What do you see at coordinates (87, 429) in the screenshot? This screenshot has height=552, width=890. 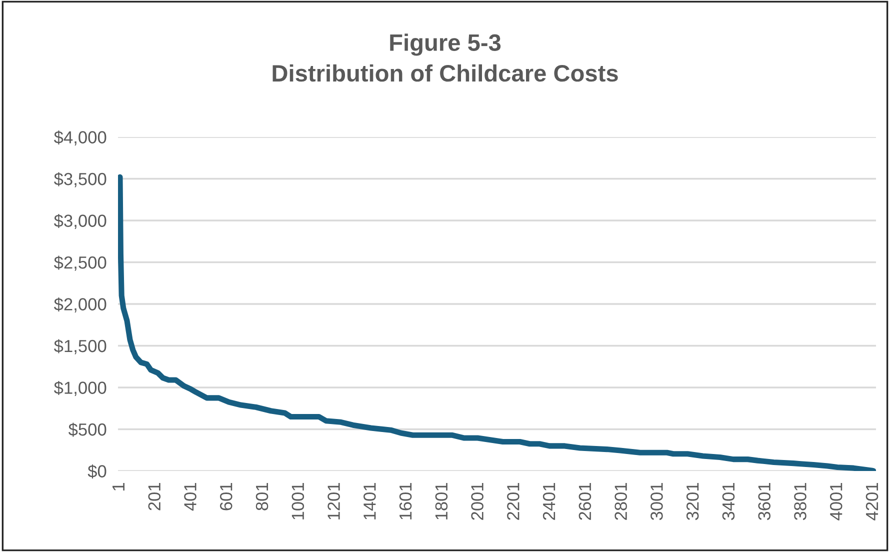 I see `y-tick-label: $500` at bounding box center [87, 429].